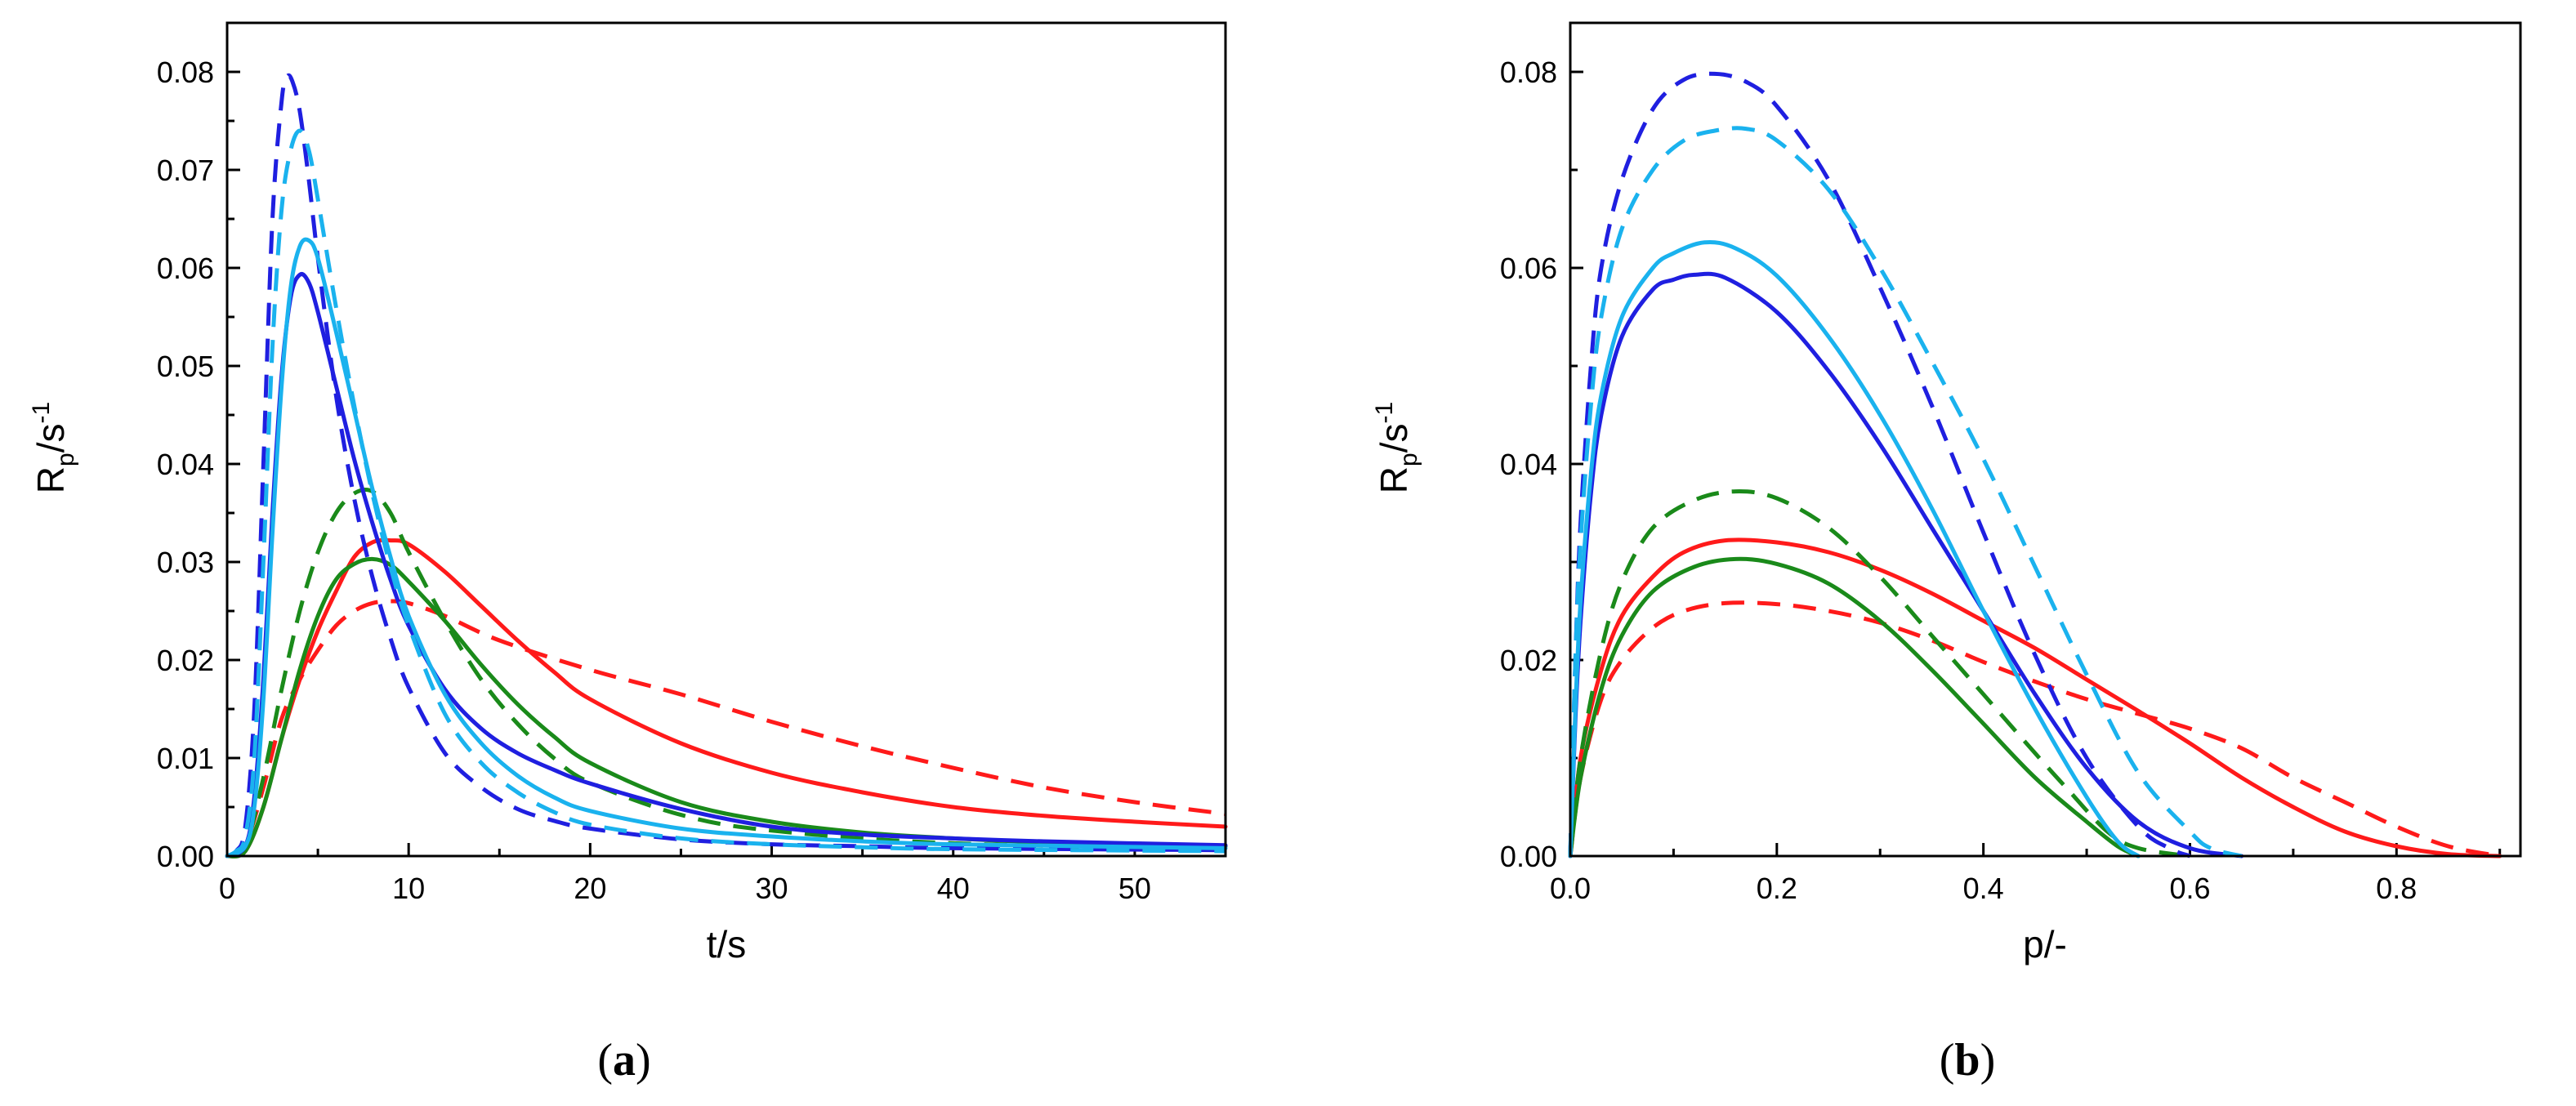 This screenshot has width=2576, height=1106. Describe the element at coordinates (954, 888) in the screenshot. I see `panel-a-xtick-label: 40` at that location.